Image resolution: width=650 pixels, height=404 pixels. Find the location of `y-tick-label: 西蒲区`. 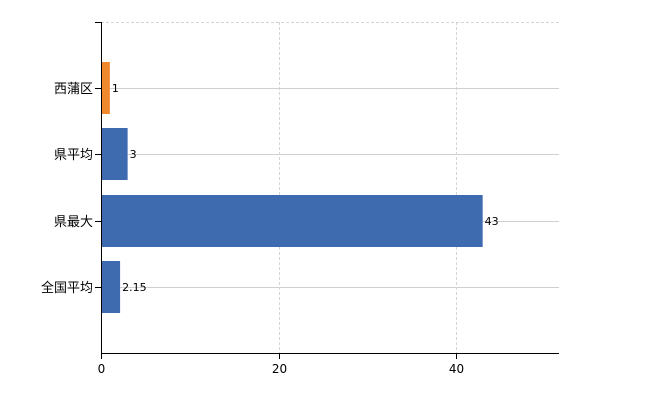

y-tick-label: 西蒲区 is located at coordinates (73, 89).